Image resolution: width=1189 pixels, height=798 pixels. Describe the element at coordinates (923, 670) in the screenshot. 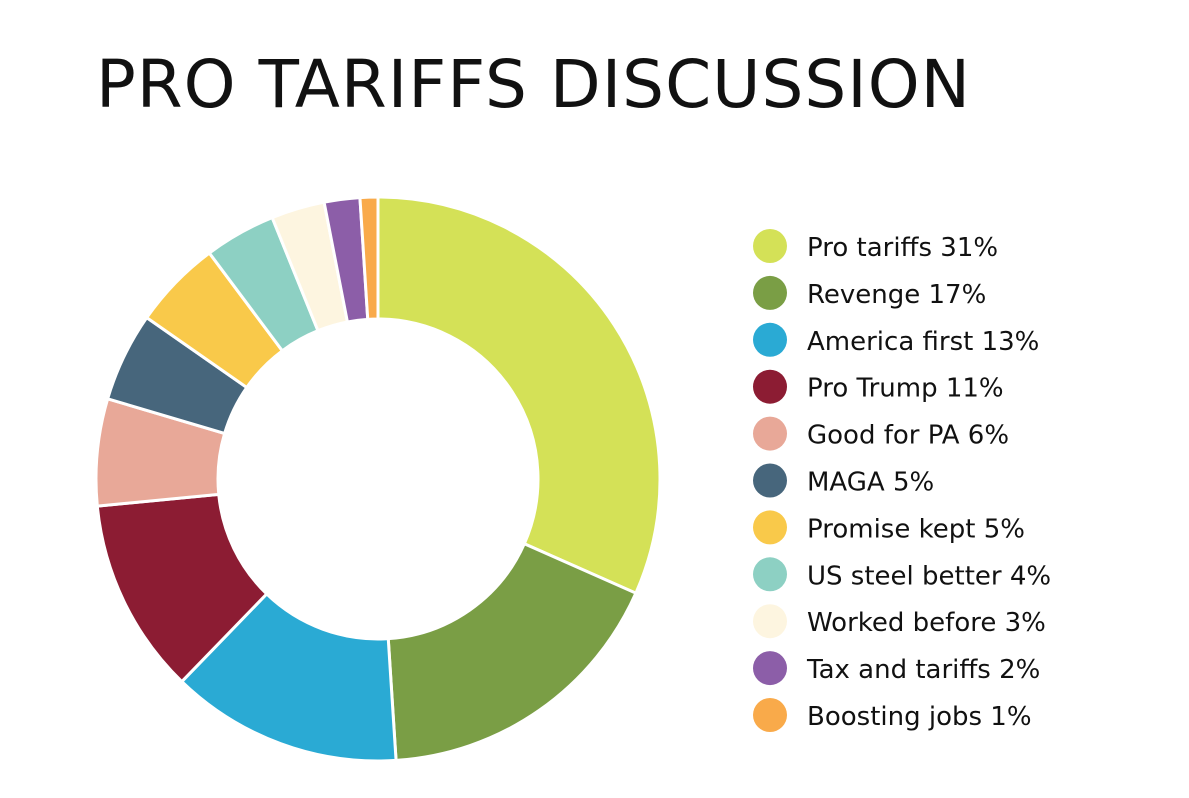

I see `legend-label: Tax and tariffs 2%` at that location.